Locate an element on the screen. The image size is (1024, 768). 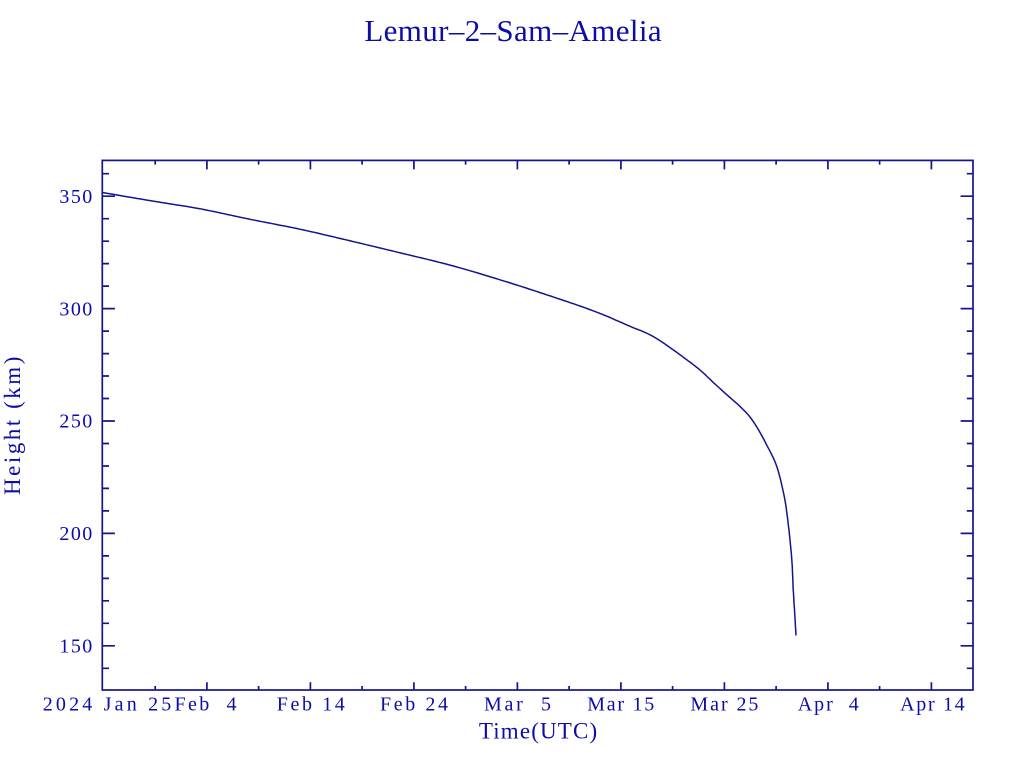
svg-text: Height (km) is located at coordinates (12, 426).